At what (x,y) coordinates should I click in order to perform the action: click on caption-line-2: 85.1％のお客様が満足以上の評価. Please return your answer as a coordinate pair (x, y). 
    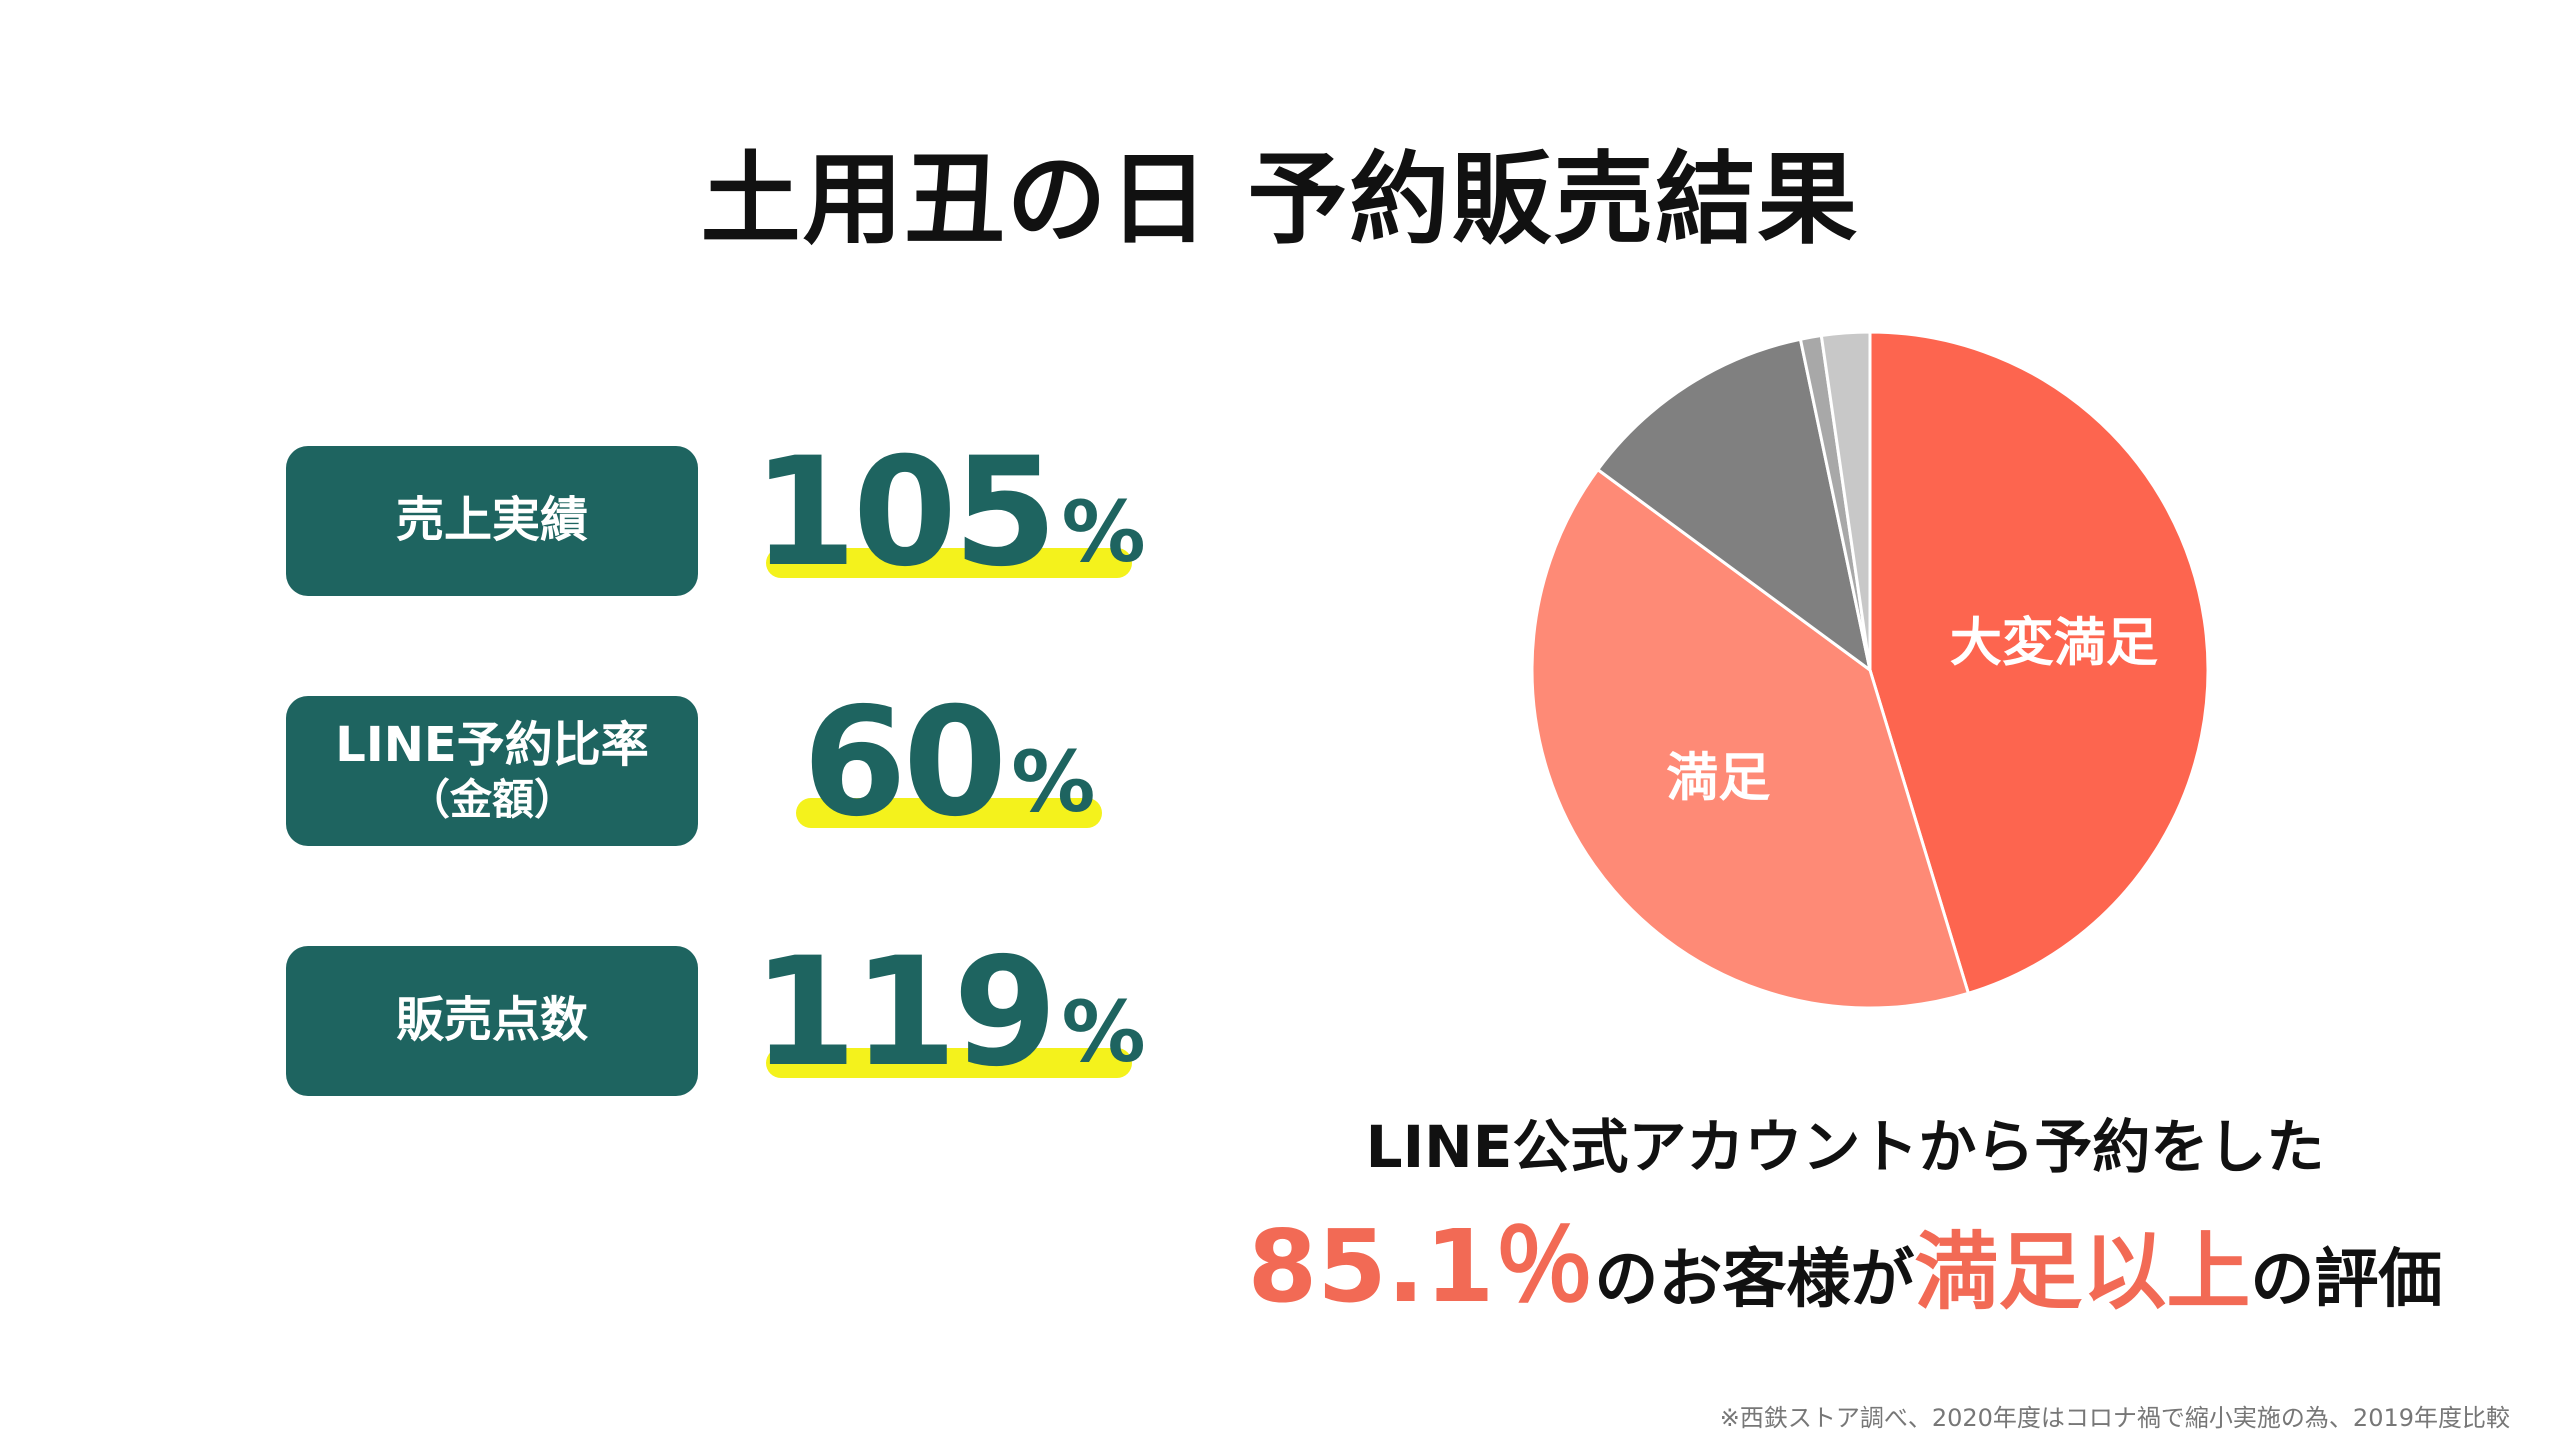
    Looking at the image, I should click on (1845, 1257).